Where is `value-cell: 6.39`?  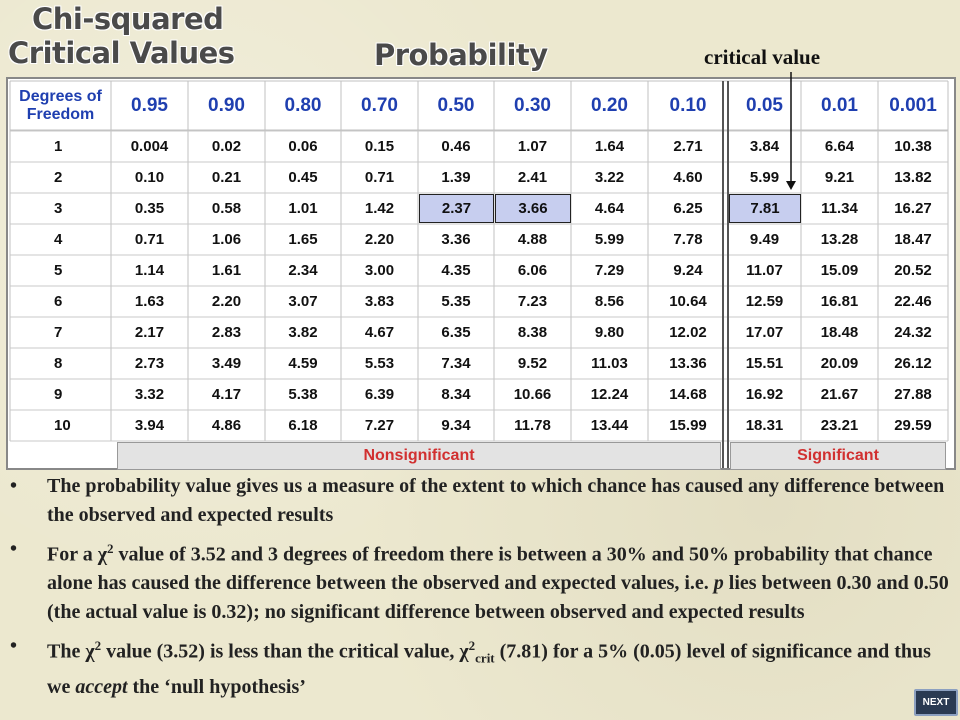 value-cell: 6.39 is located at coordinates (379, 394).